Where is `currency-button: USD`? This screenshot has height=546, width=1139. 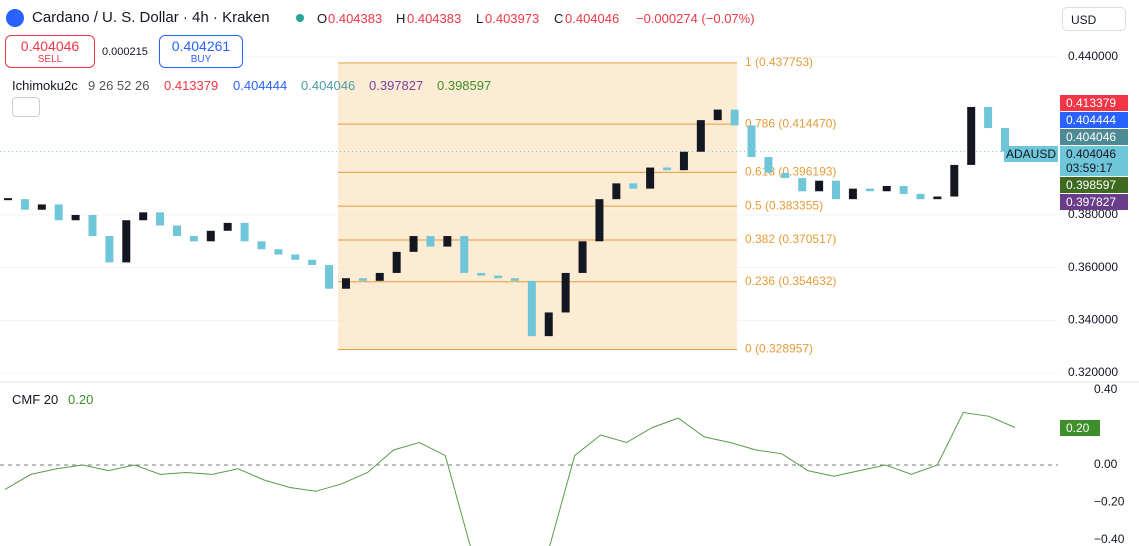 currency-button: USD is located at coordinates (1094, 19).